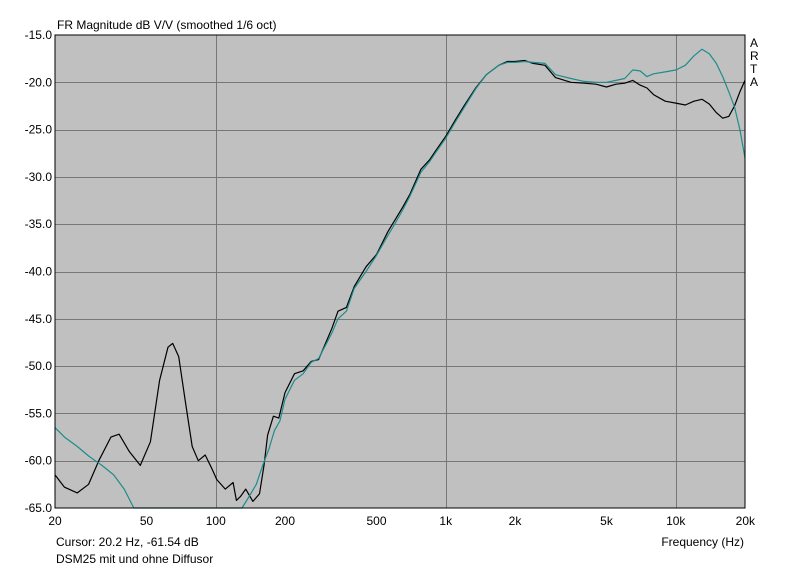  I want to click on y-tick-label: -40.0, so click(39, 272).